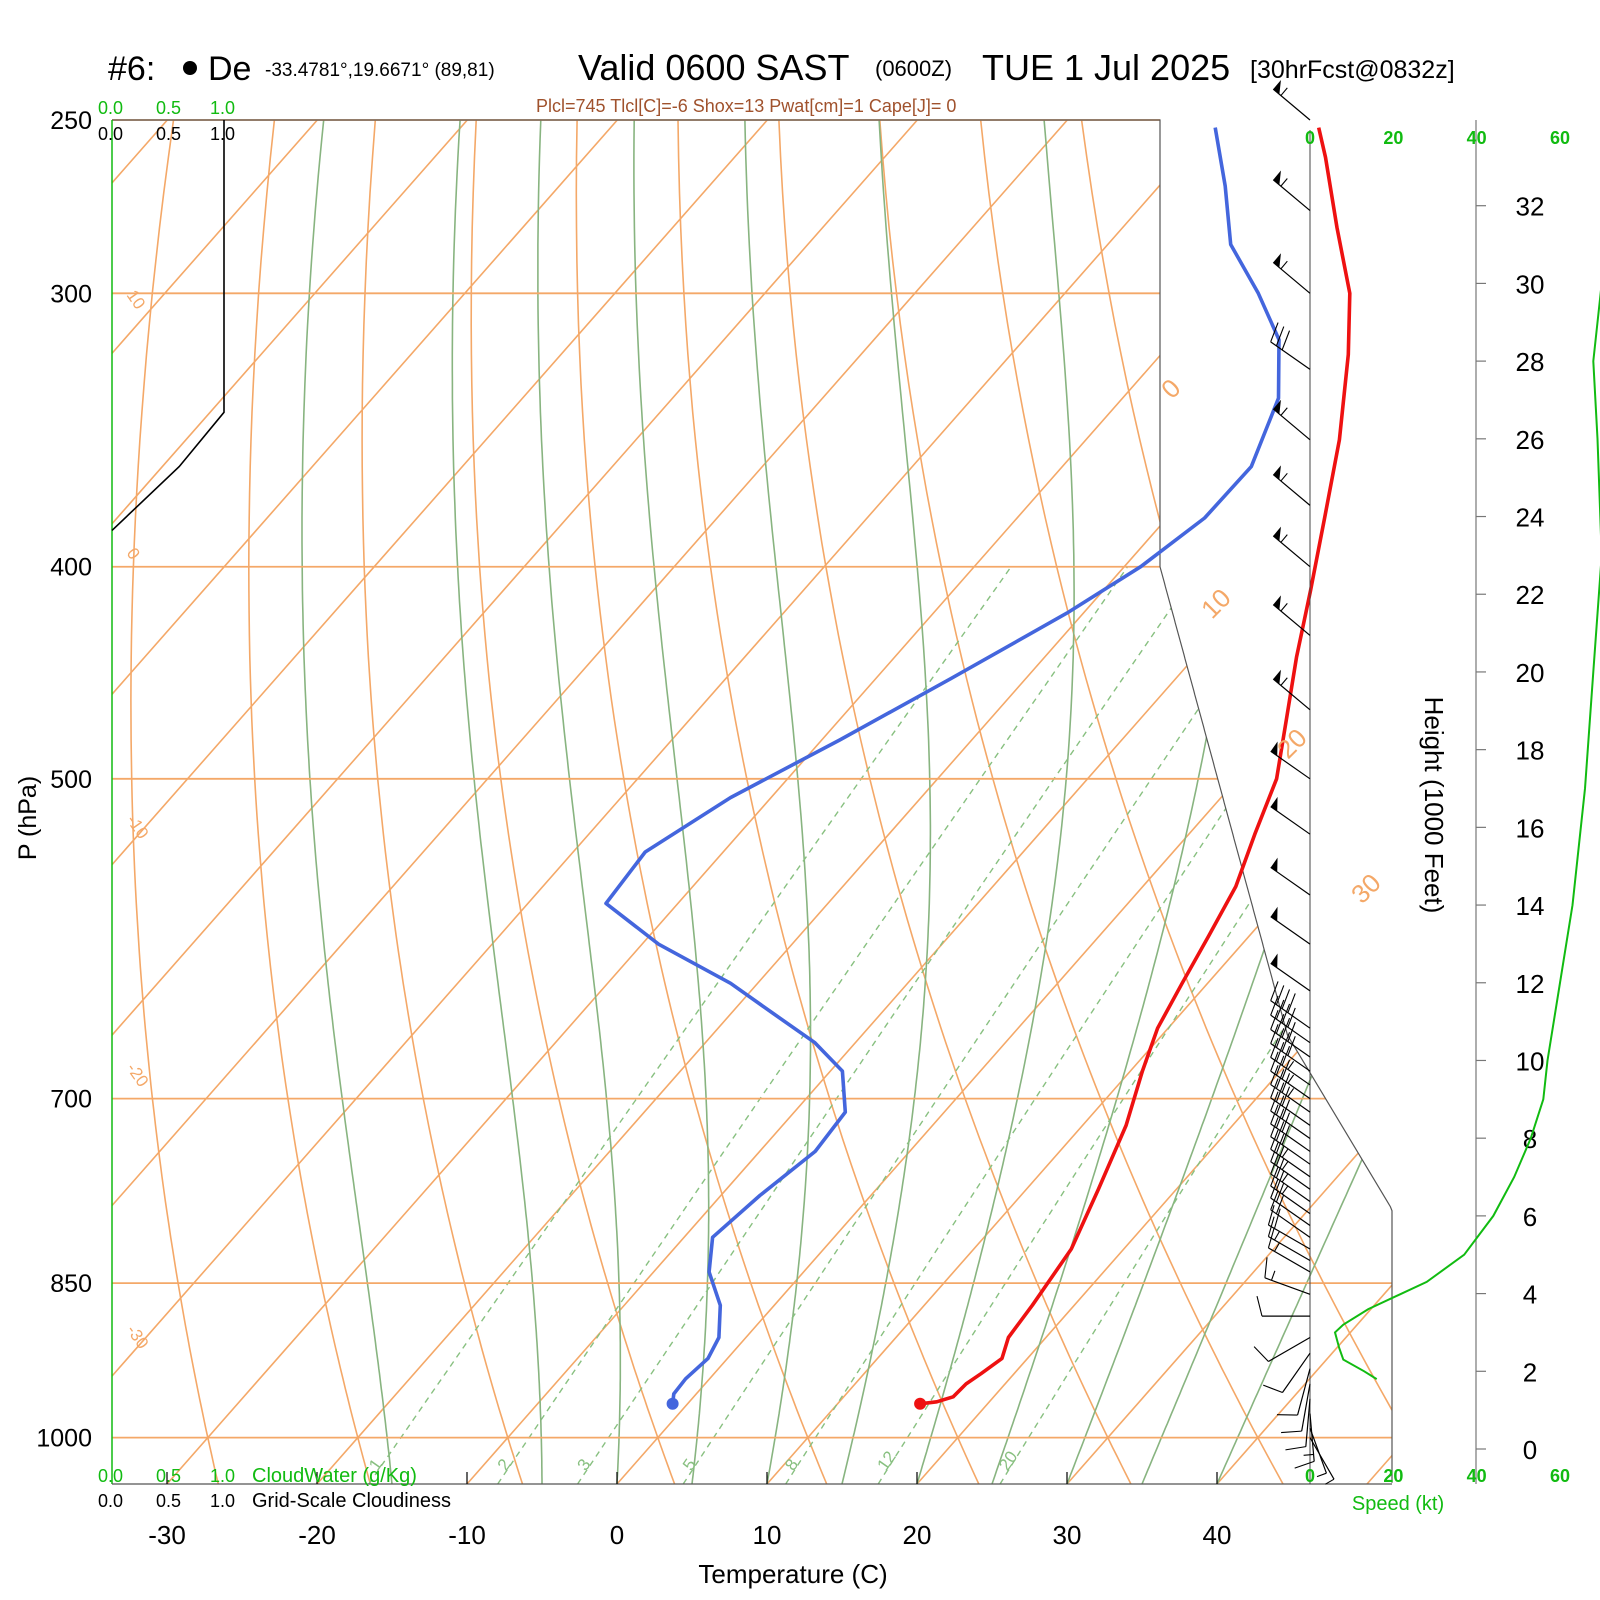  Describe the element at coordinates (467, 1535) in the screenshot. I see `x-tick-label: -10` at that location.